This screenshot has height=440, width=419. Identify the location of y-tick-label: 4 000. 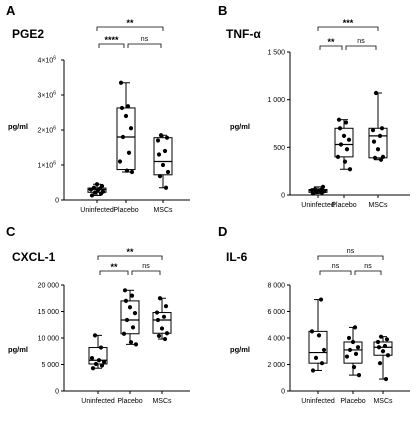
(276, 339).